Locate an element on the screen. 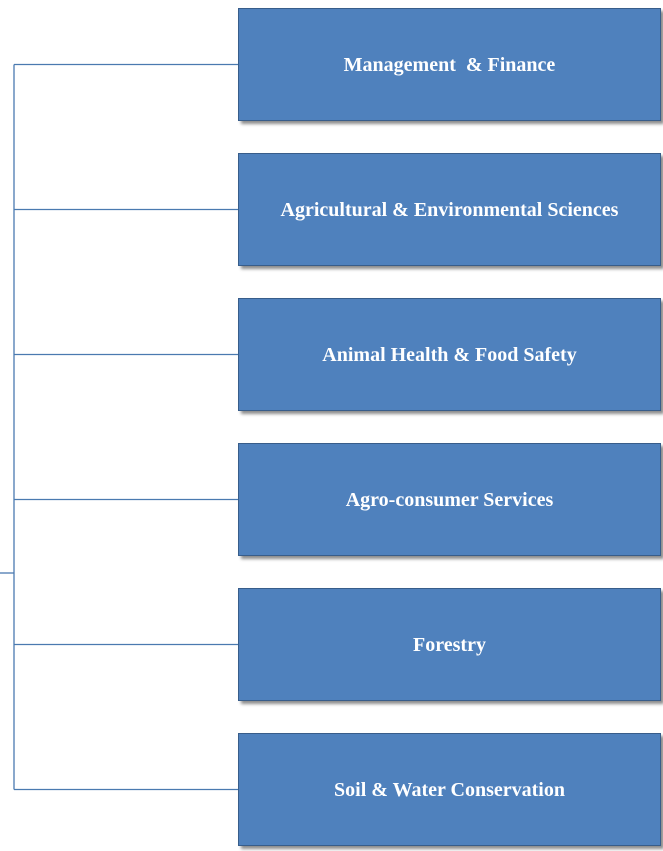  node-label: Agro-consumer Services is located at coordinates (449, 499).